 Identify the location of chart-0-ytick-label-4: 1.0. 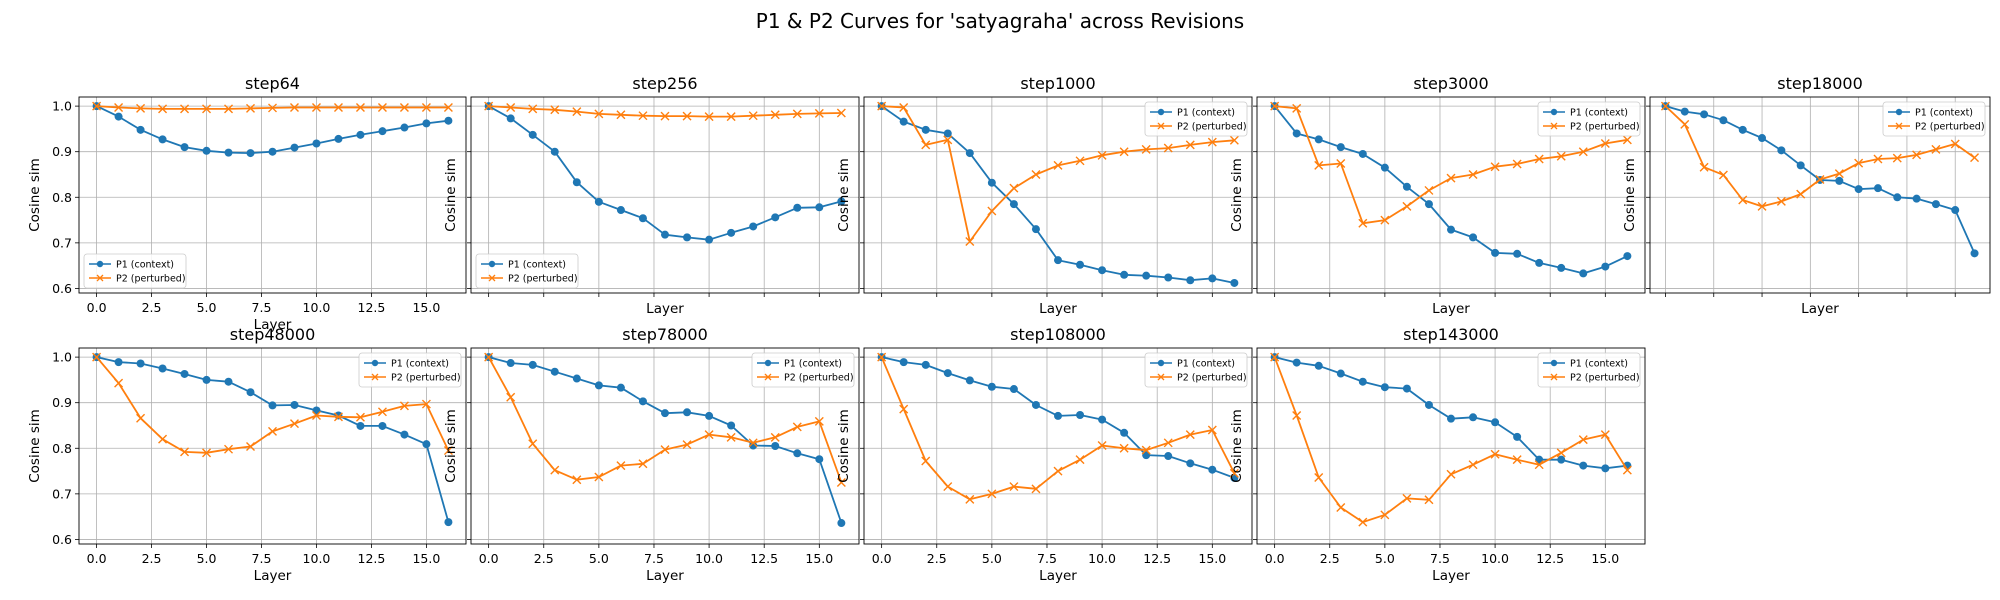
(62, 106).